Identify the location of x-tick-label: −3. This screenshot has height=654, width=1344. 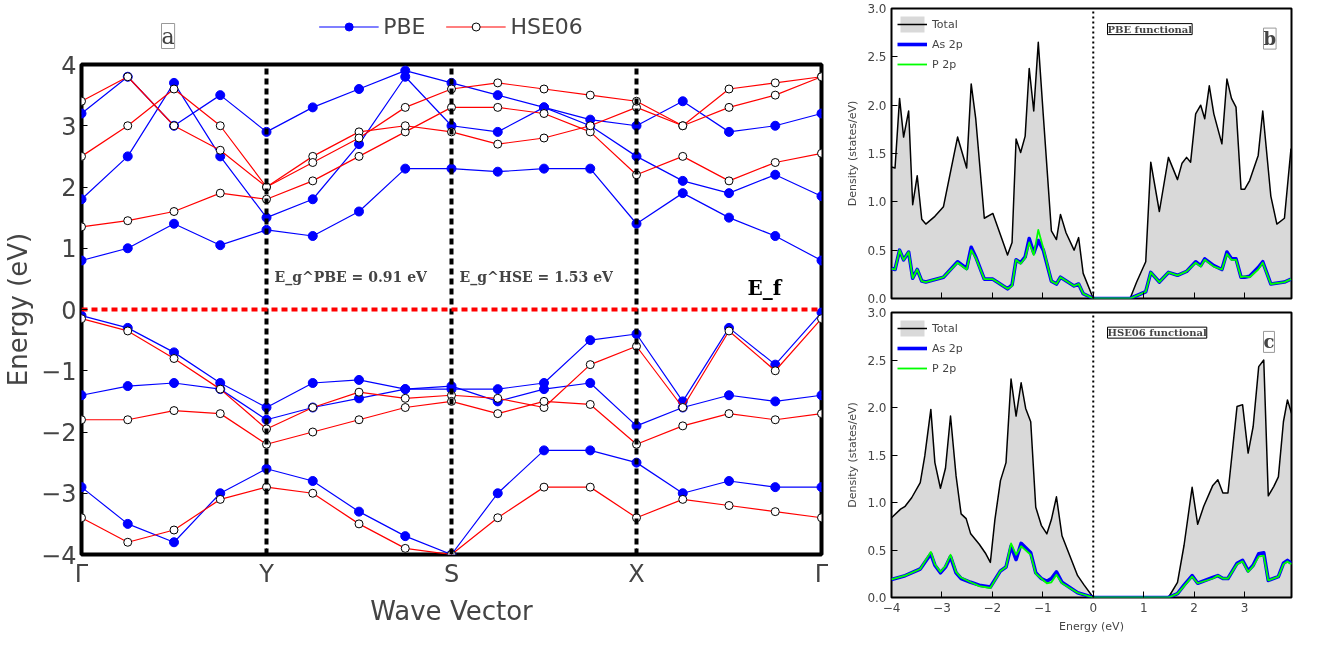
(942, 607).